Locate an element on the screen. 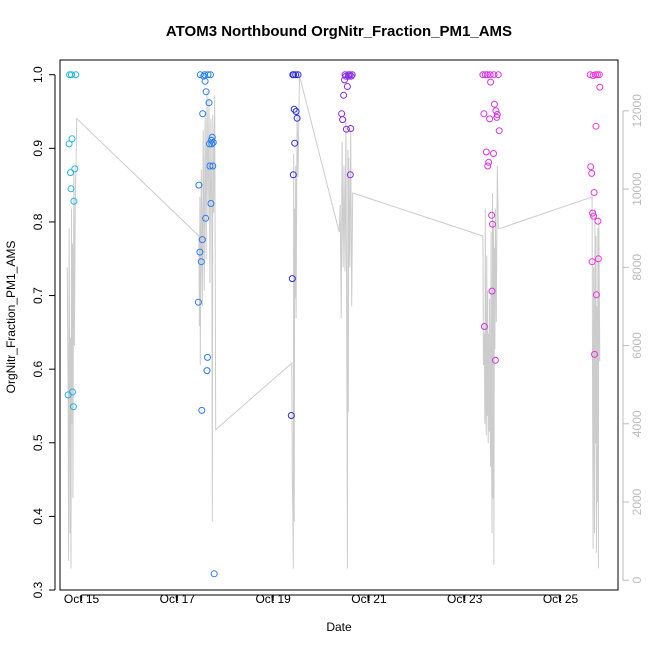 This screenshot has width=650, height=650. right-y-tick-label: 4000 is located at coordinates (637, 423).